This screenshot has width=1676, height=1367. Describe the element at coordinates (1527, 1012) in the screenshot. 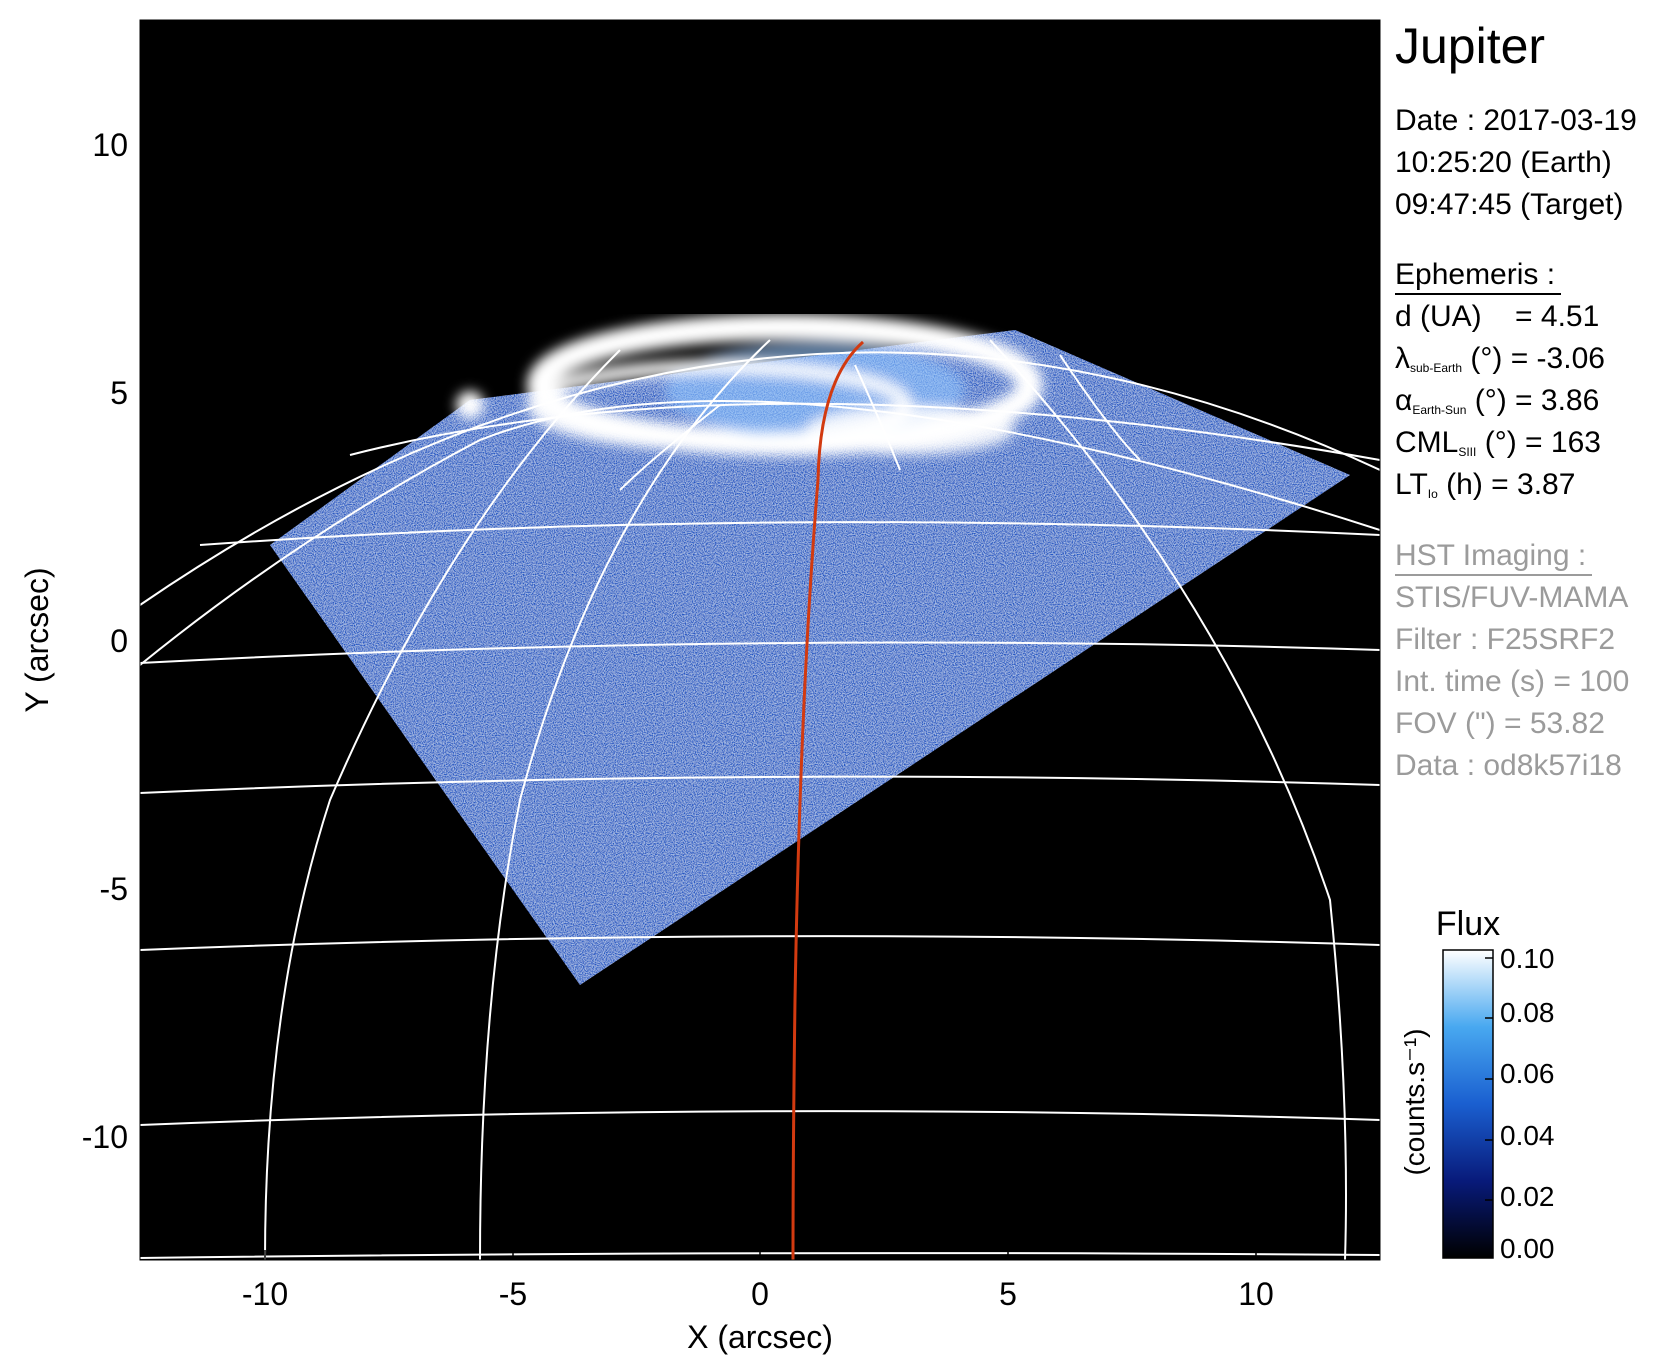

I see `colorbar-tick-label: 0.08` at that location.